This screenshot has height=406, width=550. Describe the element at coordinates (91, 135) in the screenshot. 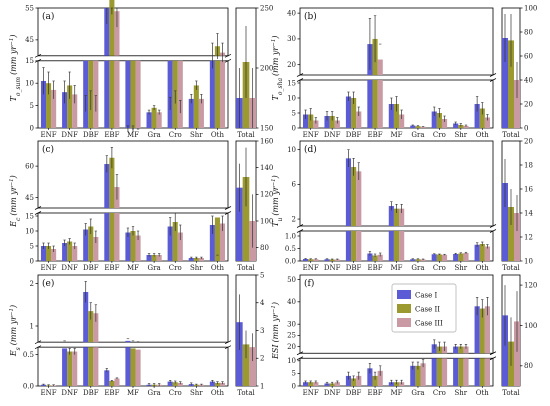

I see `x-tick-label: DBF` at that location.